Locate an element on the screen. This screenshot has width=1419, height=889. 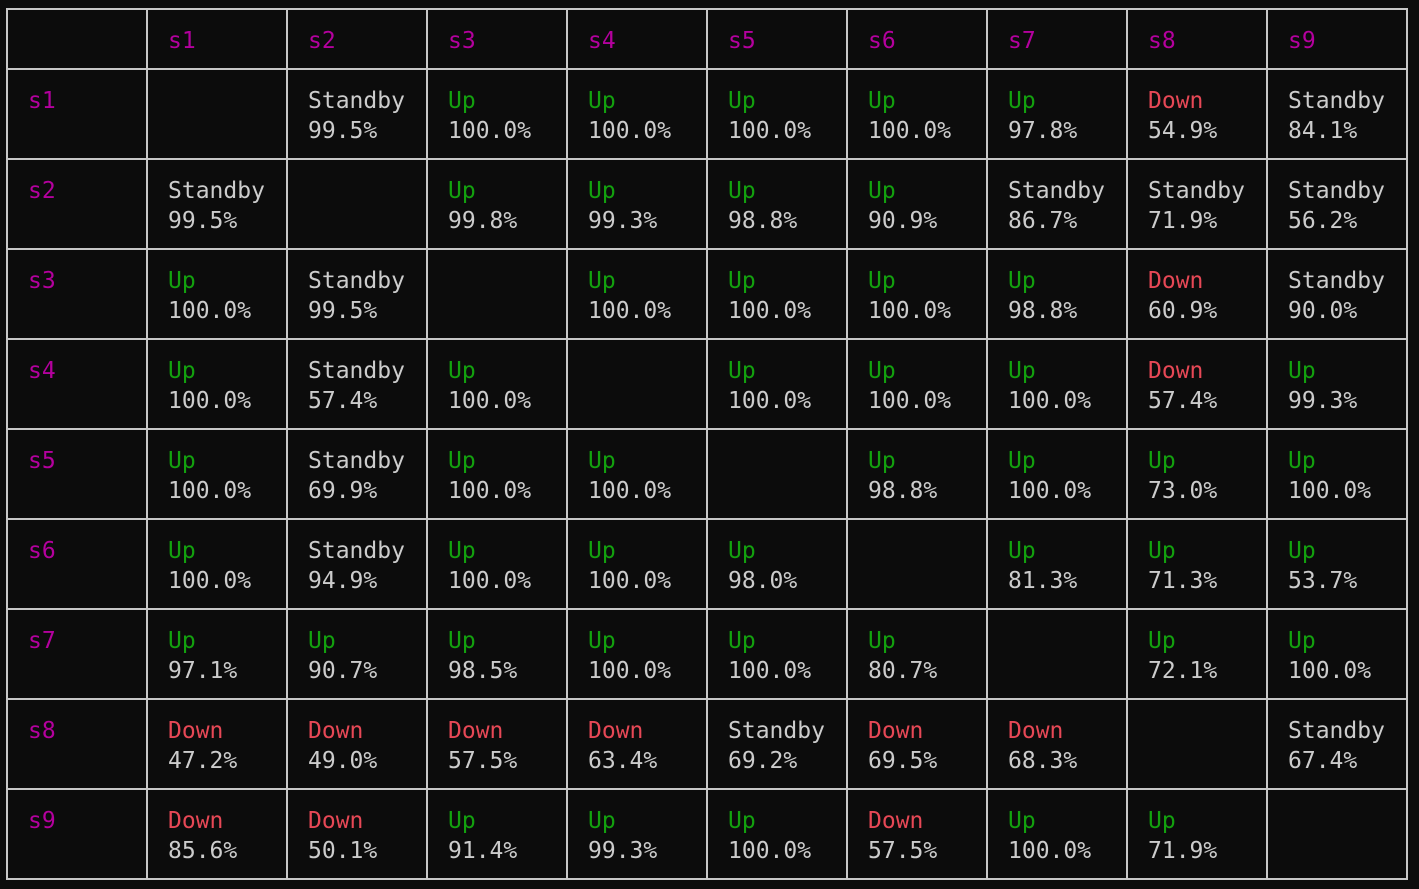
uptime-percentage: 53.7% is located at coordinates (1323, 581).